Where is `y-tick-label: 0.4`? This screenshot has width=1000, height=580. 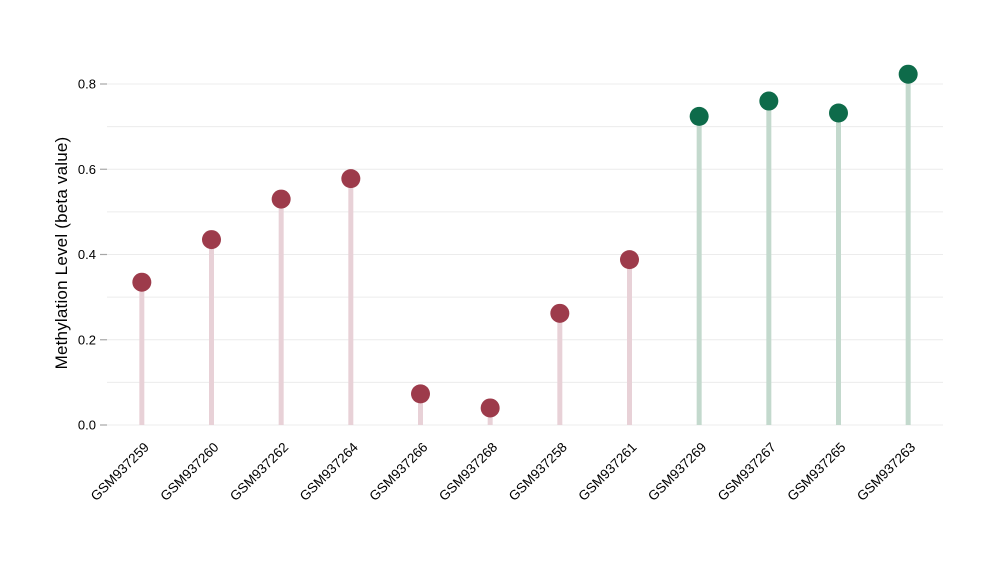
y-tick-label: 0.4 is located at coordinates (87, 254).